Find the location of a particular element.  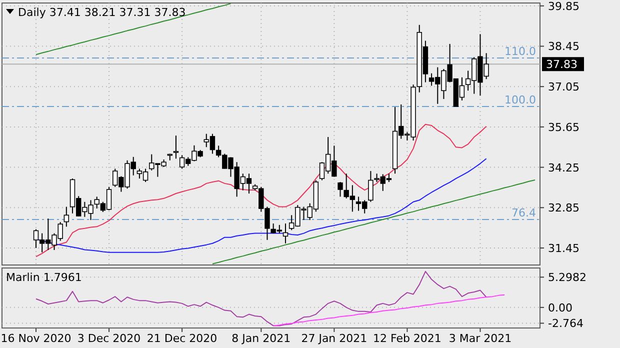

y-tick-label: 35.65 is located at coordinates (564, 127).